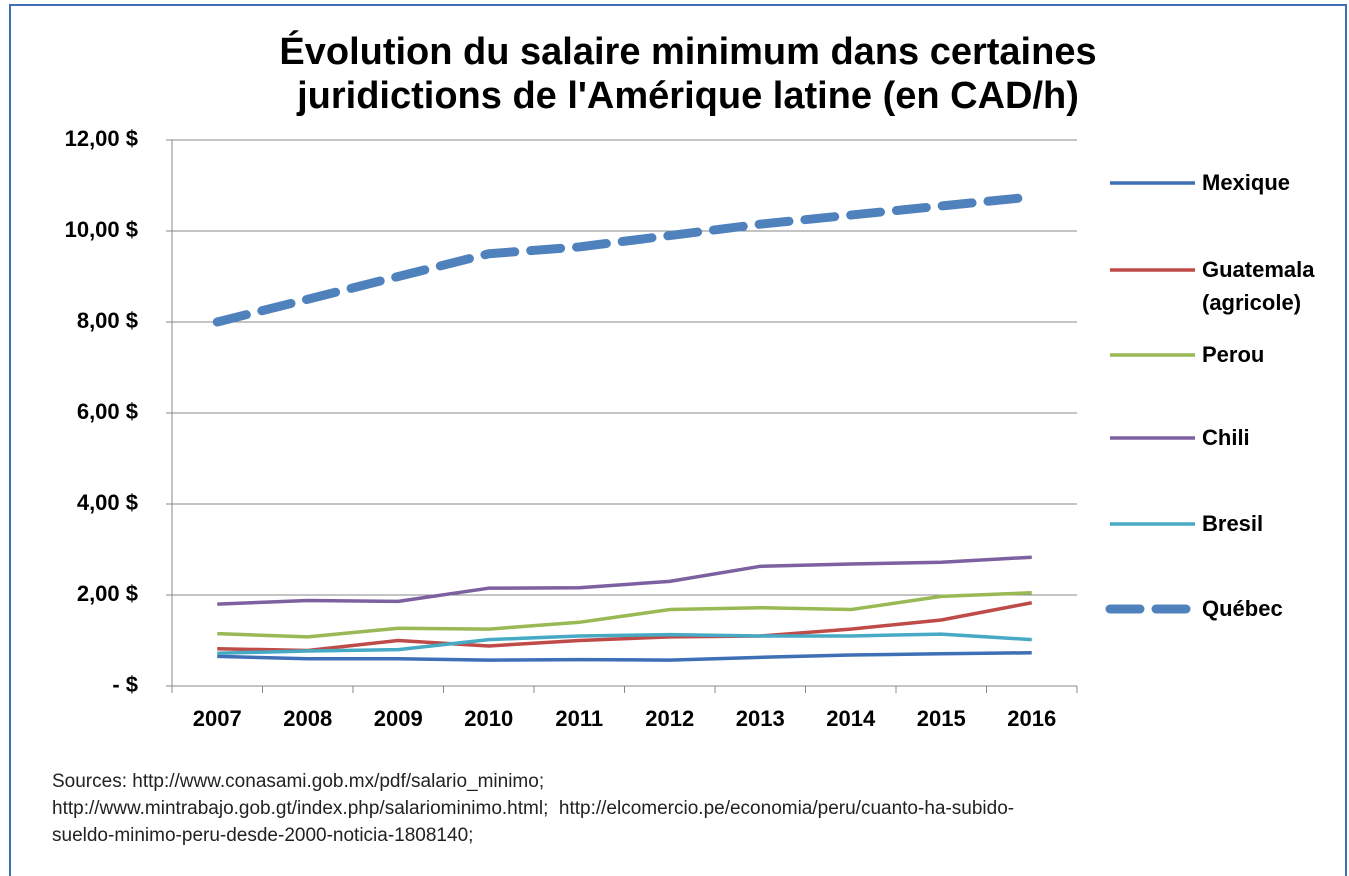  Describe the element at coordinates (107, 502) in the screenshot. I see `y-tick-label: 4,00 $` at that location.